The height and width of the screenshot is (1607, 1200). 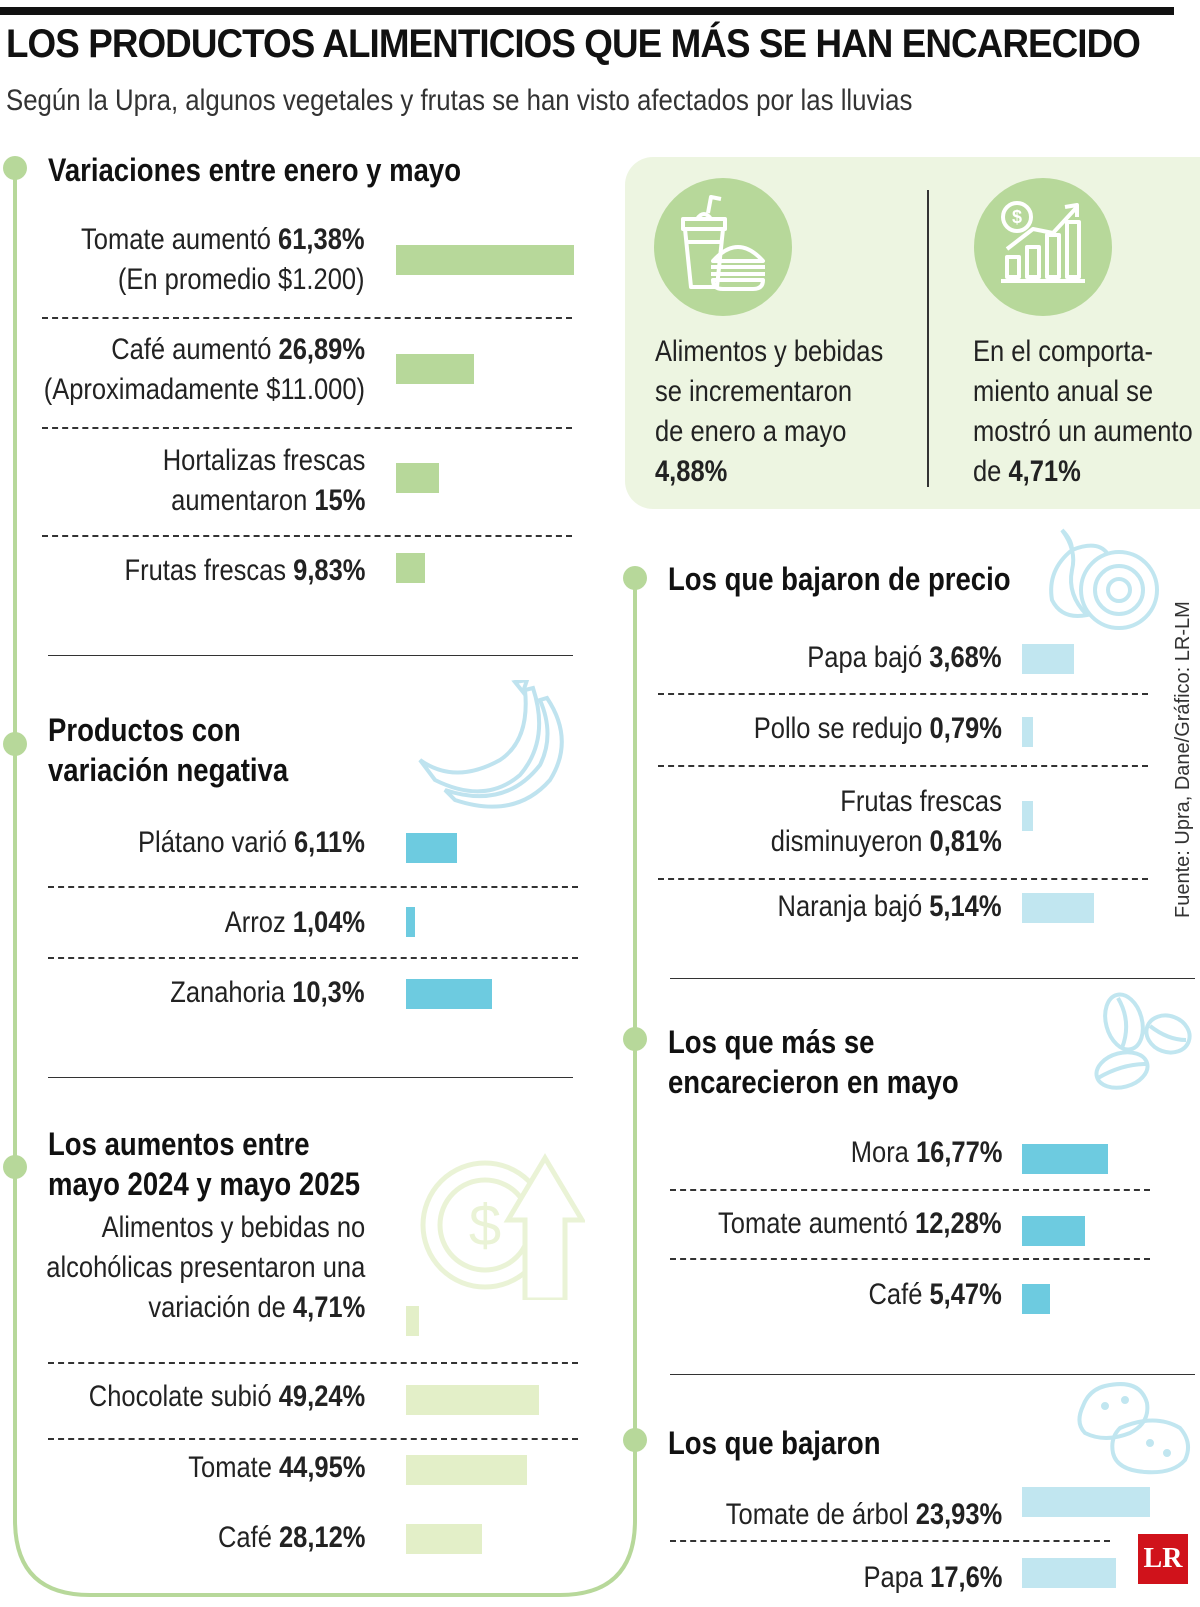 What do you see at coordinates (502, 1226) in the screenshot?
I see `money-growth-icon: $` at bounding box center [502, 1226].